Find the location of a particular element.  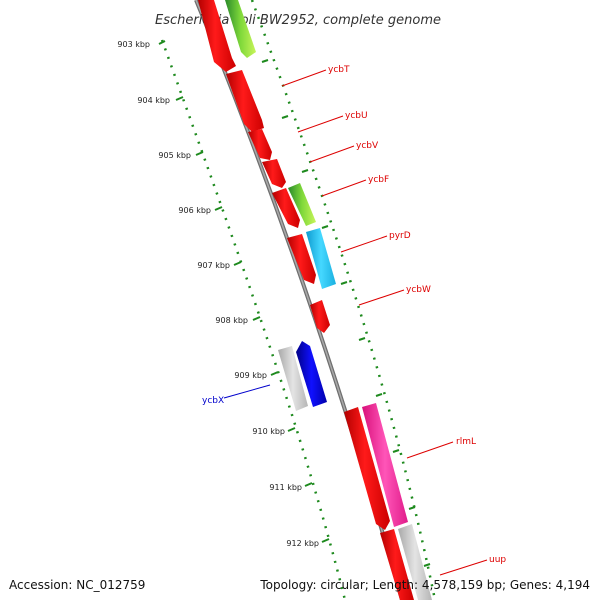

tick-label: 908 kbp is located at coordinates (231, 320).